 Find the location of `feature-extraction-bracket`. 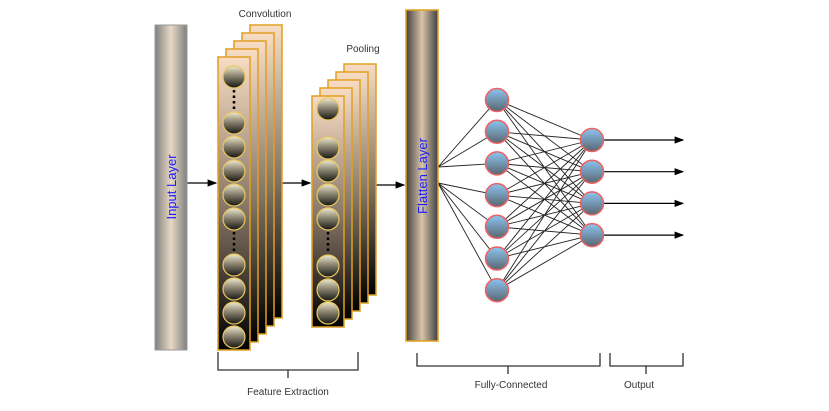

feature-extraction-bracket is located at coordinates (288, 365).